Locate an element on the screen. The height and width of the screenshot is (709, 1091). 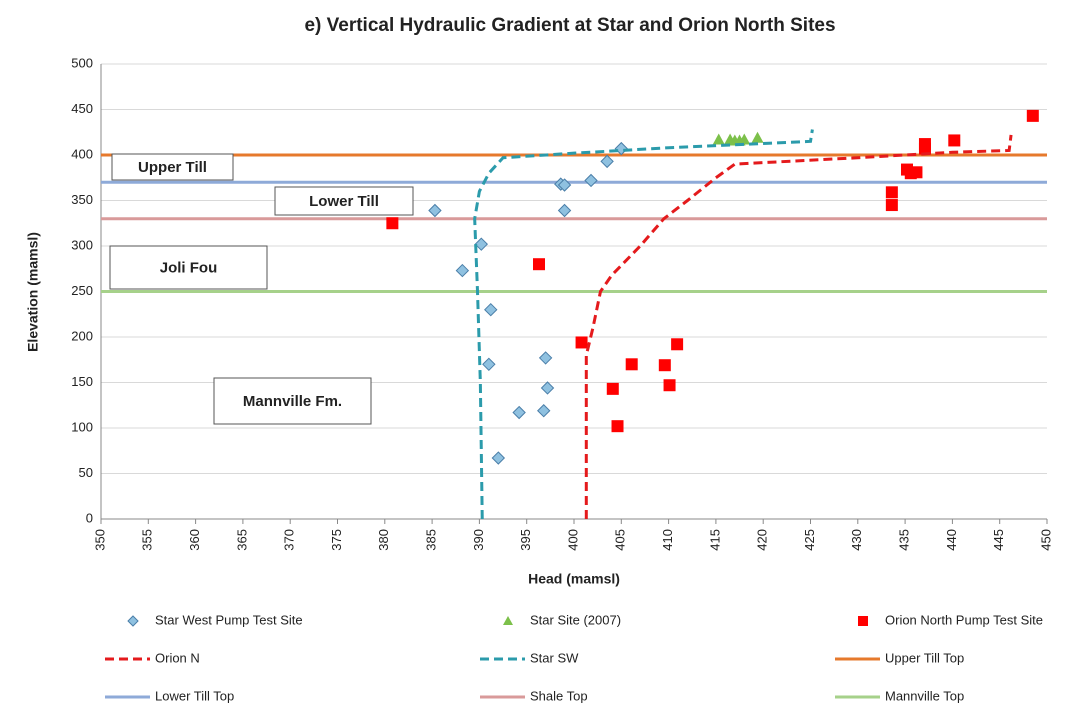
legend-label: Star Site (2007) is located at coordinates (575, 619).